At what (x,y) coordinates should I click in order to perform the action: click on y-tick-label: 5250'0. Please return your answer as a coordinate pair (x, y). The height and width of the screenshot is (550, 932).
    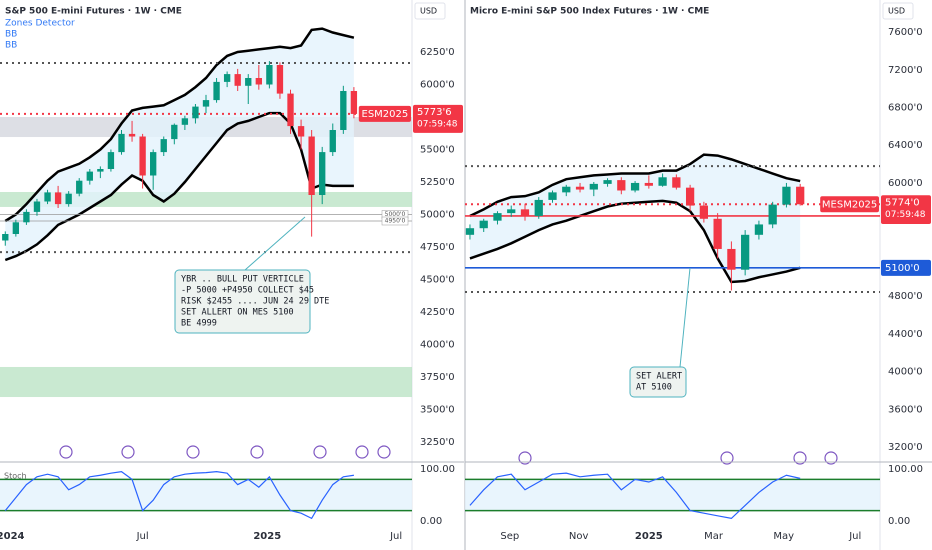
    Looking at the image, I should click on (437, 182).